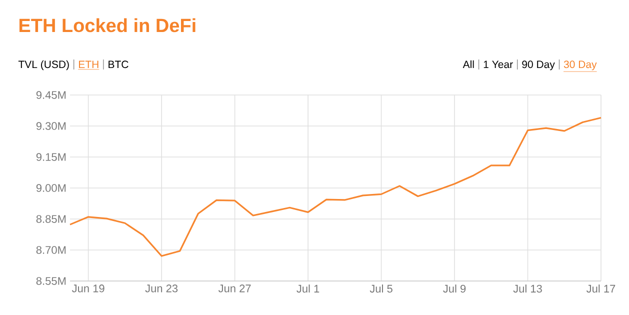 The height and width of the screenshot is (315, 629). I want to click on x-tick-label: Jun 23, so click(161, 288).